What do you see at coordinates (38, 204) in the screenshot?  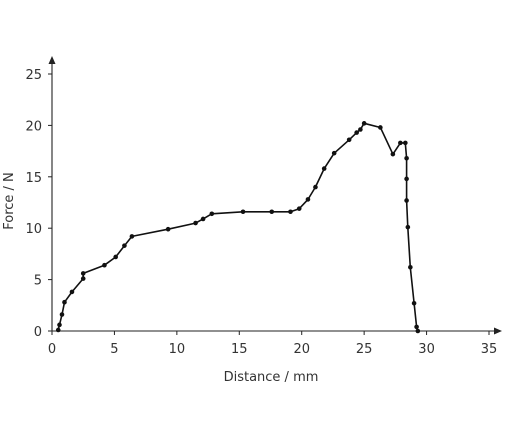 I see `y-ticks: 0 5 10 15 20 25` at bounding box center [38, 204].